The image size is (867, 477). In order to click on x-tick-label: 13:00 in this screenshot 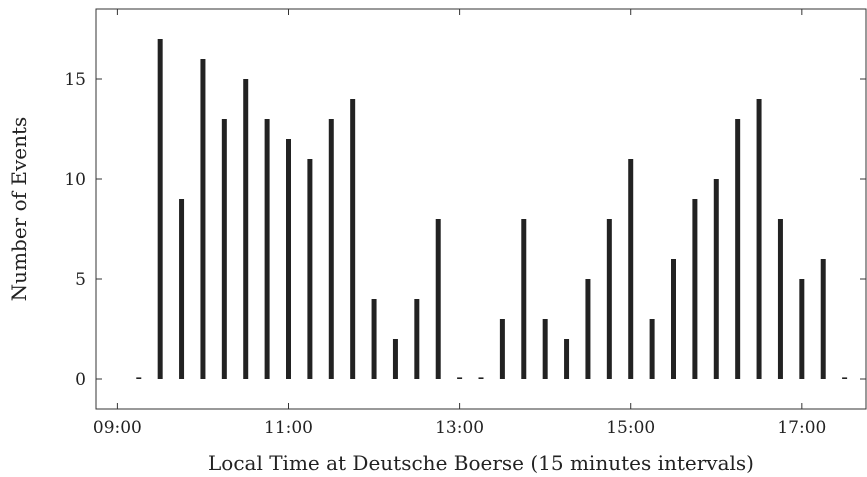, I will do `click(459, 428)`.